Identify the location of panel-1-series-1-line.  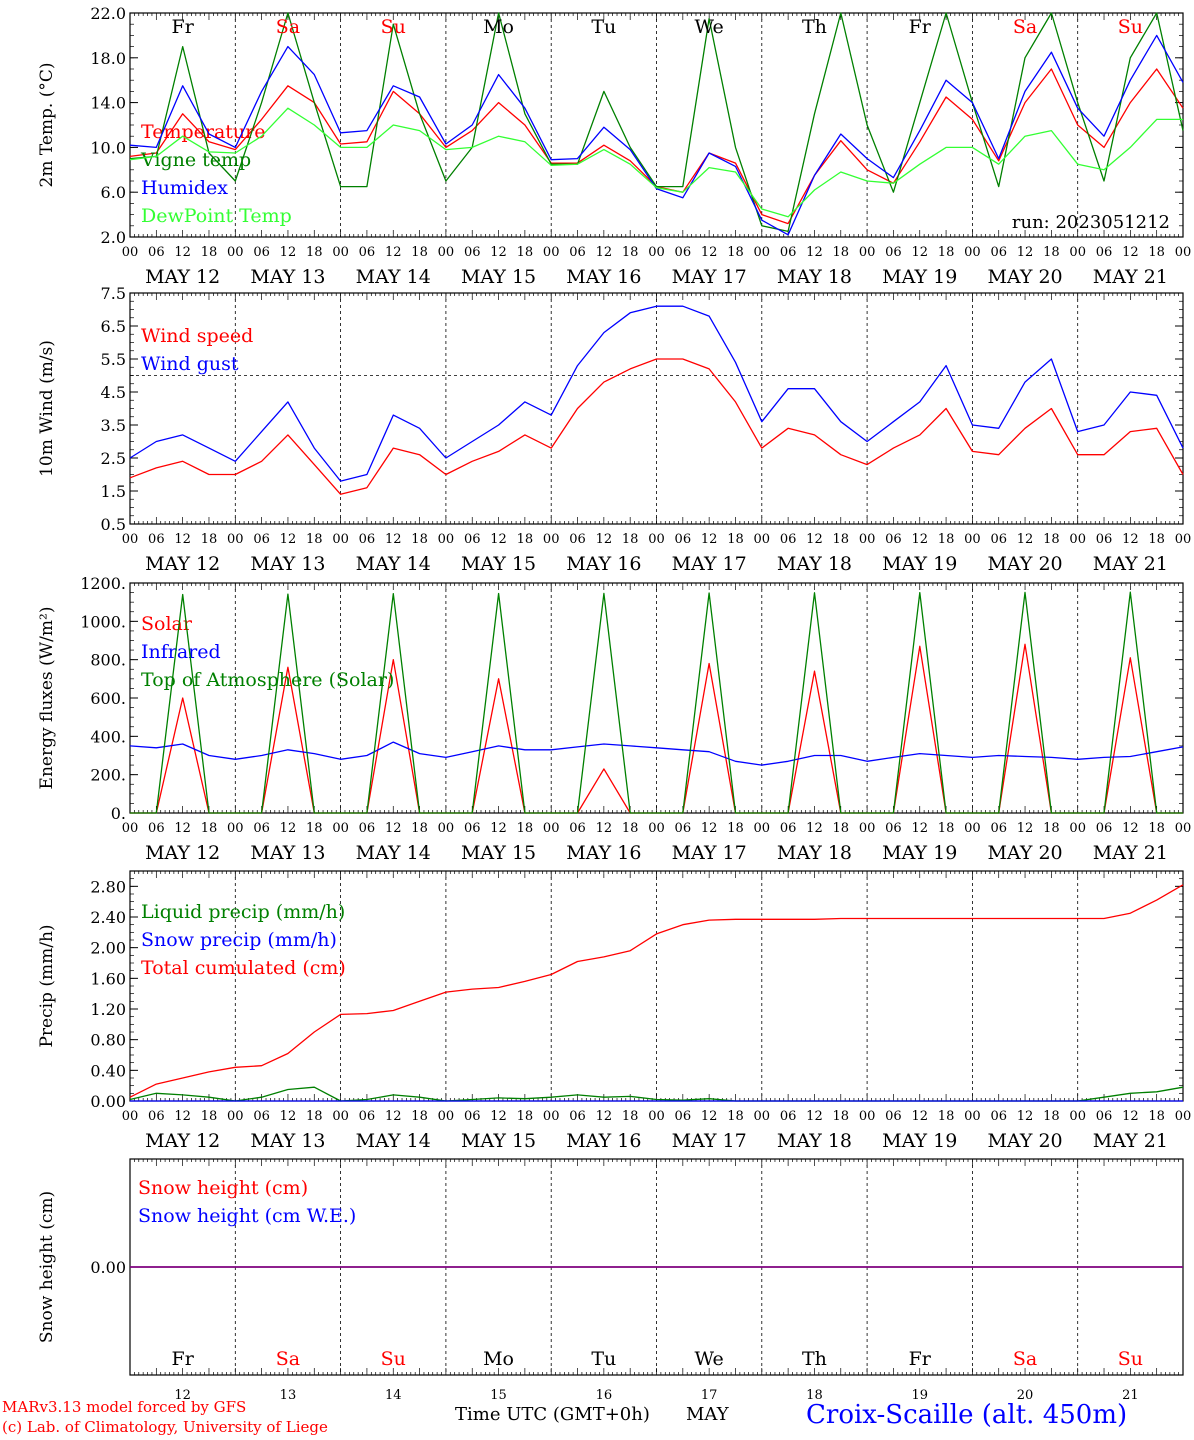
(656, 393).